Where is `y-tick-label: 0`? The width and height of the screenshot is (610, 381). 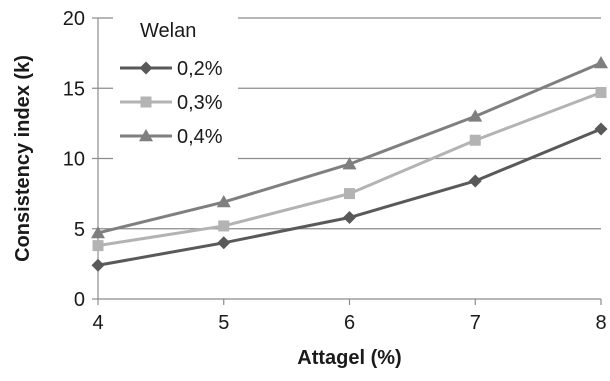
y-tick-label: 0 is located at coordinates (79, 300).